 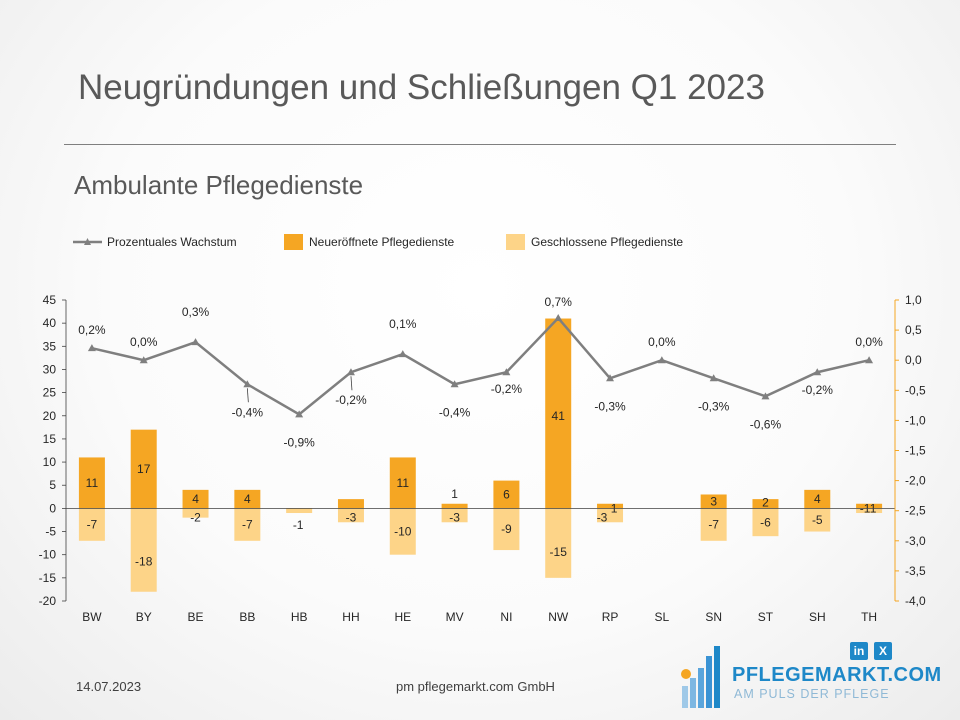 I want to click on bar-label-closed-BY: -18, so click(x=144, y=562).